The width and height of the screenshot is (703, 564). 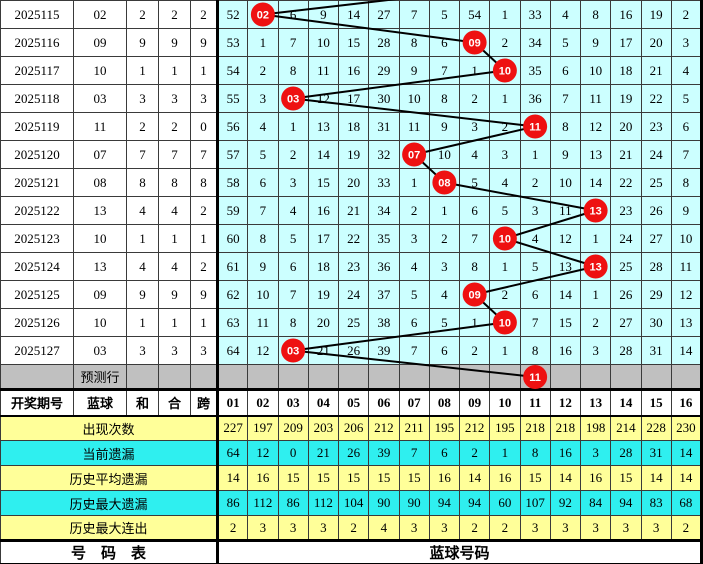 I want to click on stat-value: 0, so click(x=293, y=453).